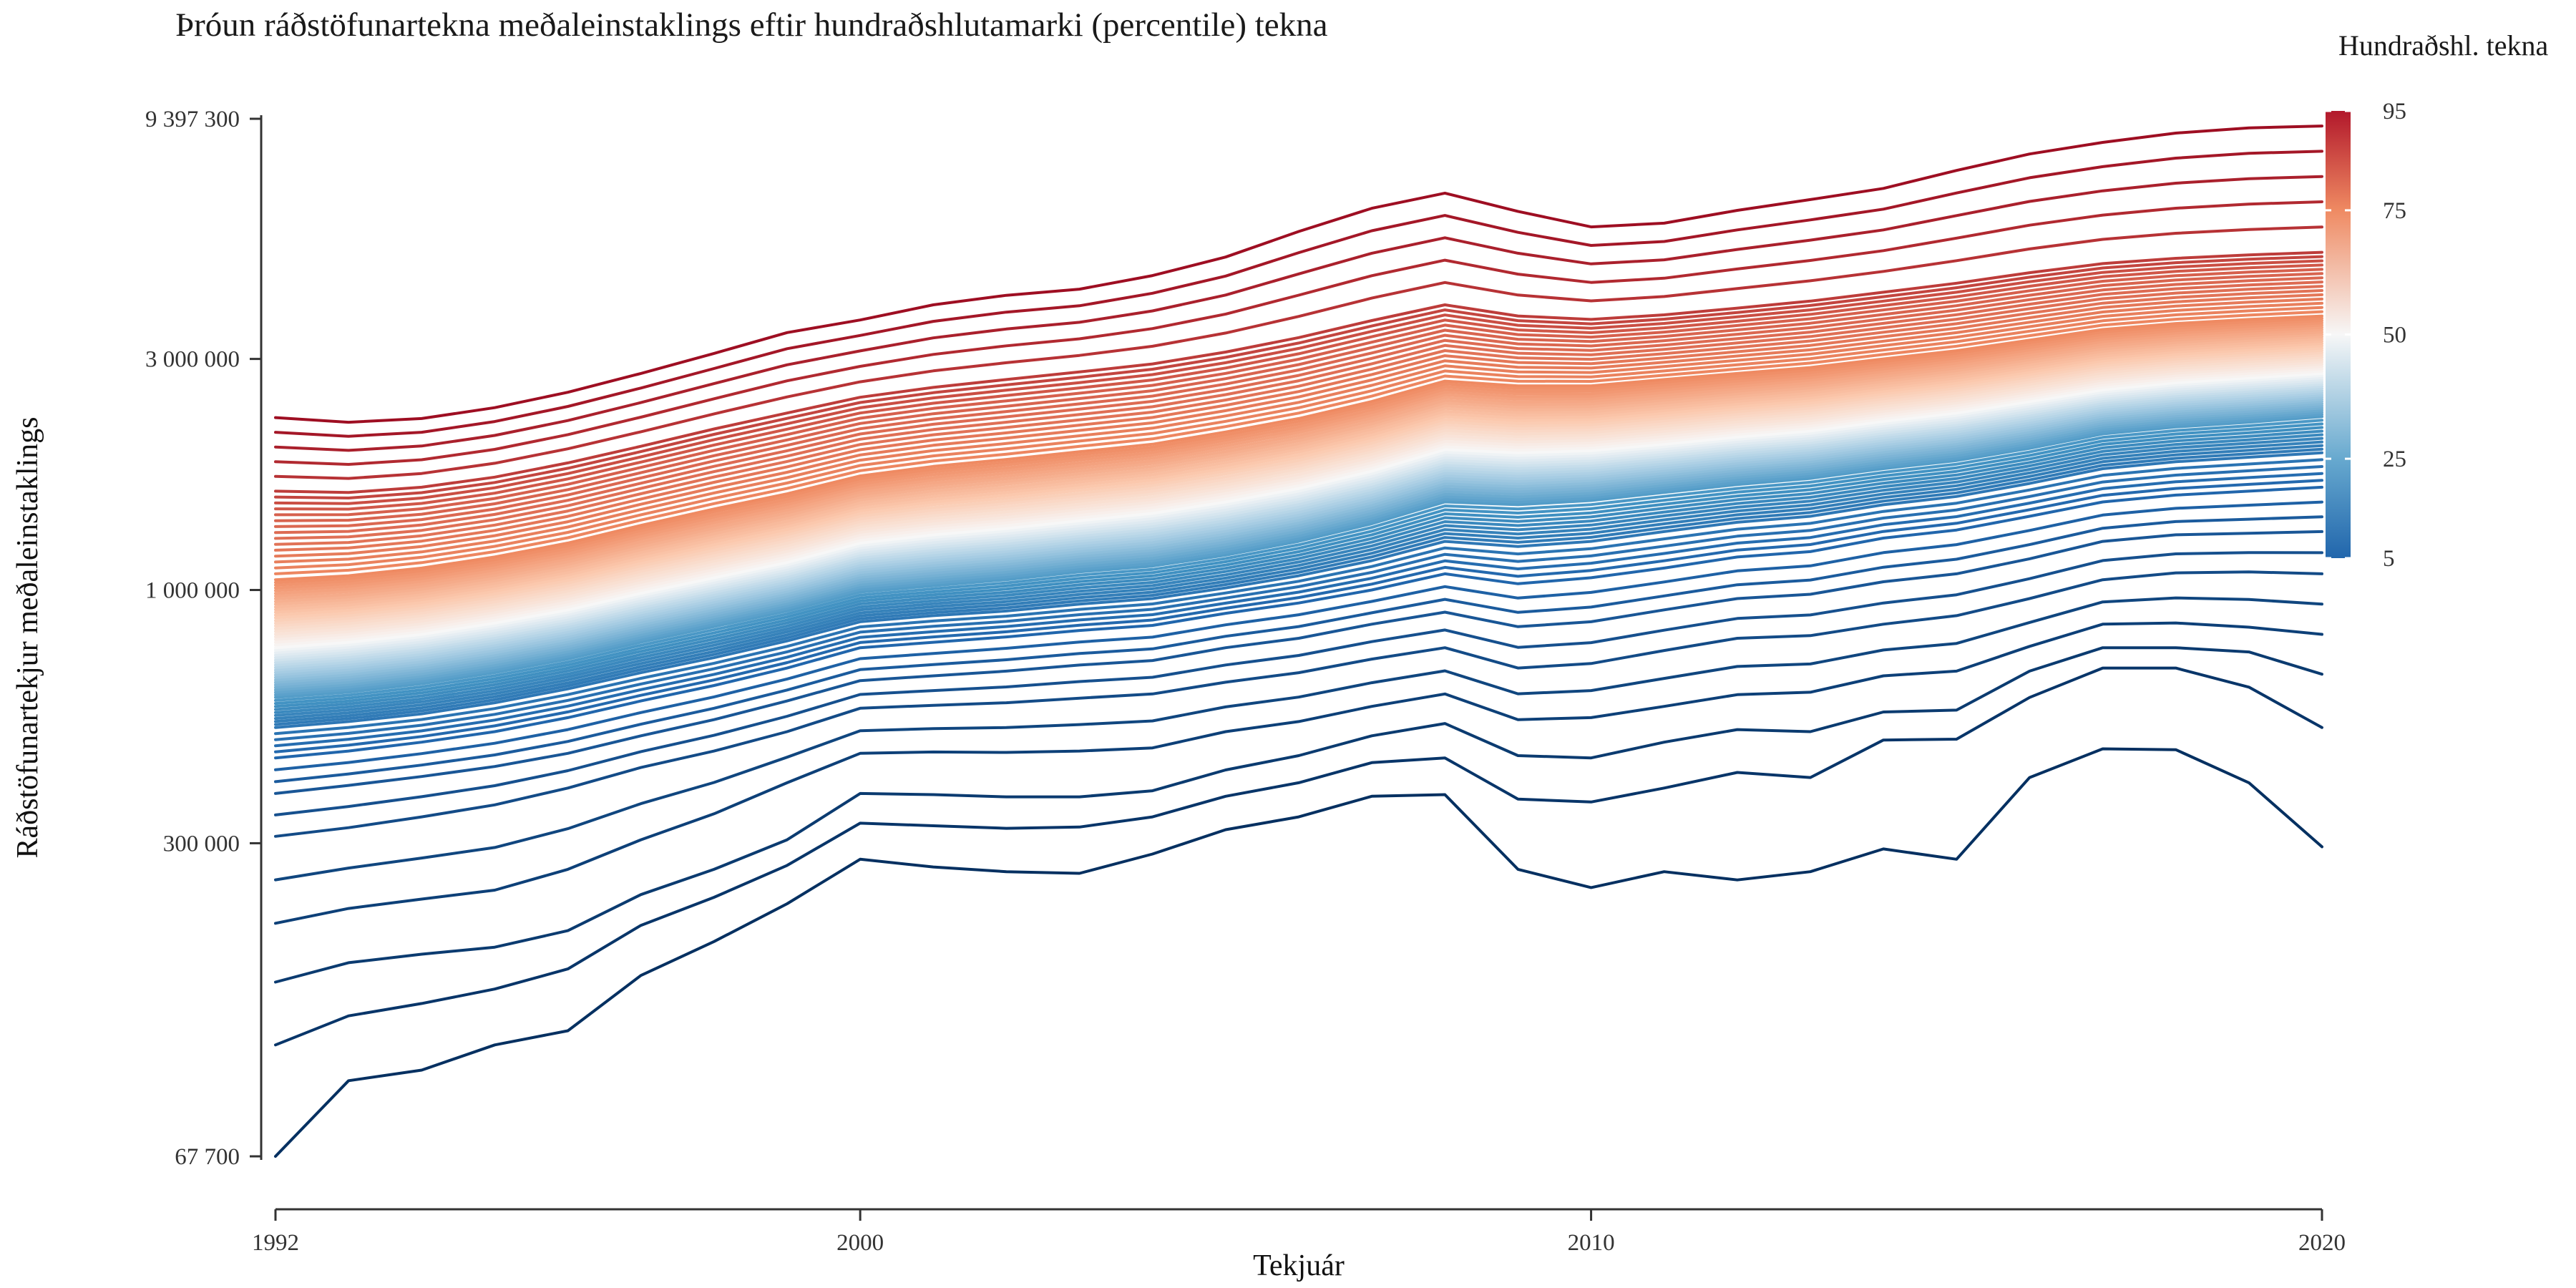 Image resolution: width=2576 pixels, height=1288 pixels. Describe the element at coordinates (208, 1157) in the screenshot. I see `y-tick-label: 67 700` at that location.